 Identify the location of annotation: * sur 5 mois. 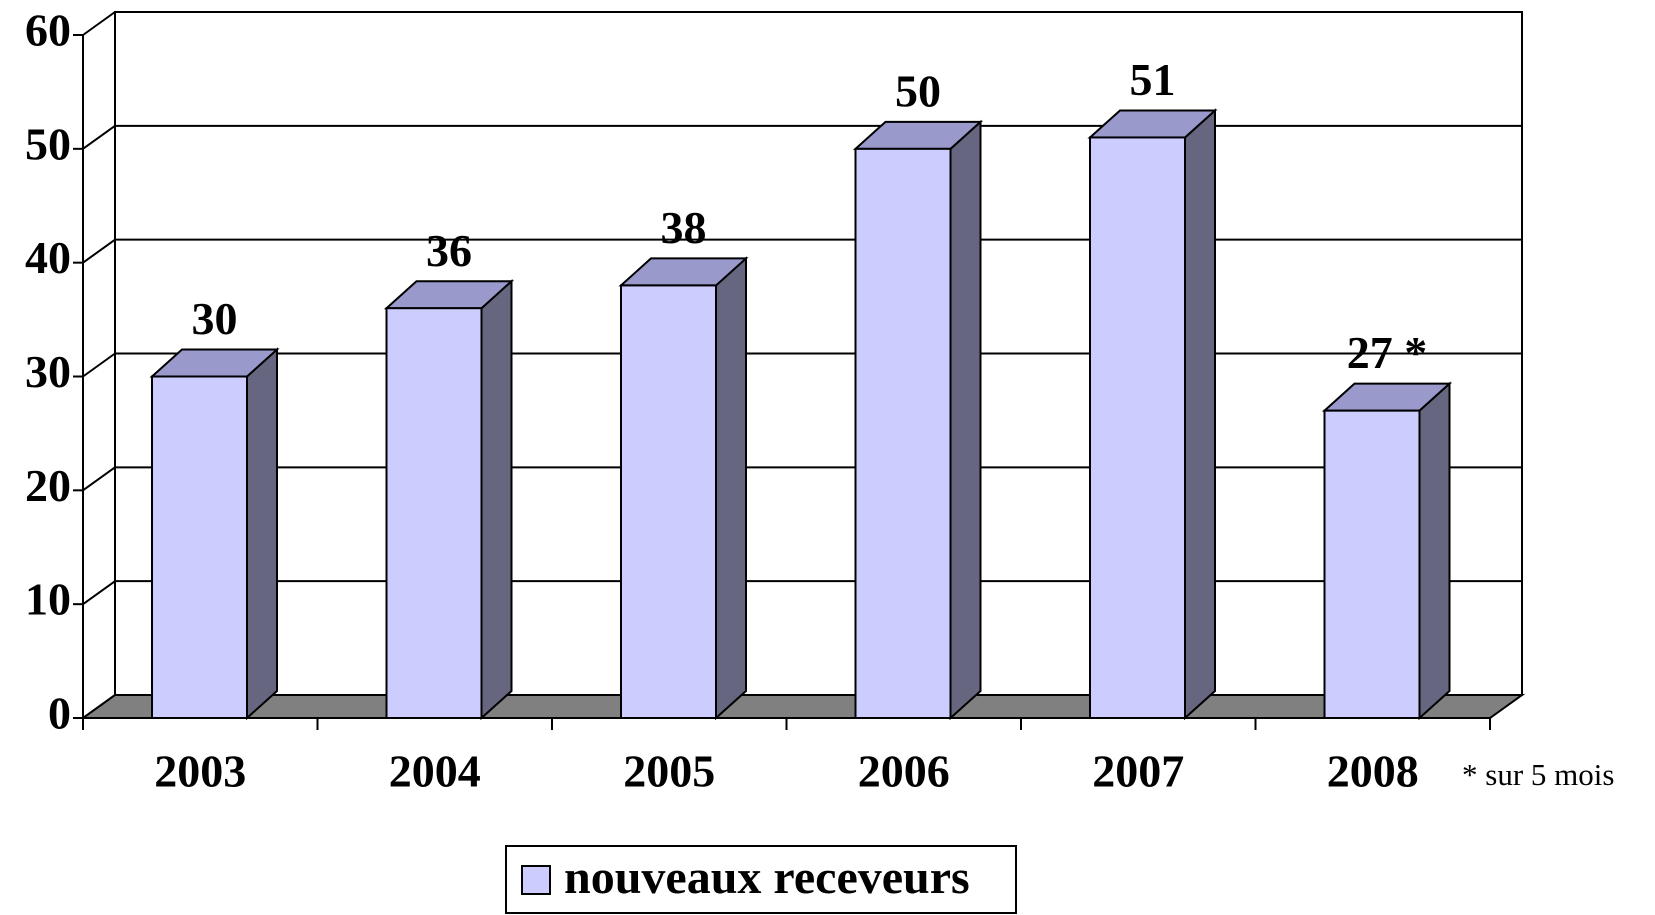
(1538, 774).